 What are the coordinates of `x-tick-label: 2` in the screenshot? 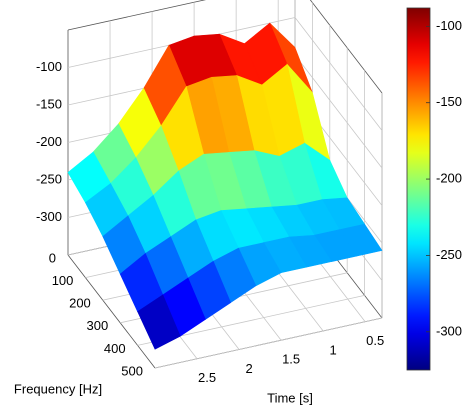 It's located at (248, 368).